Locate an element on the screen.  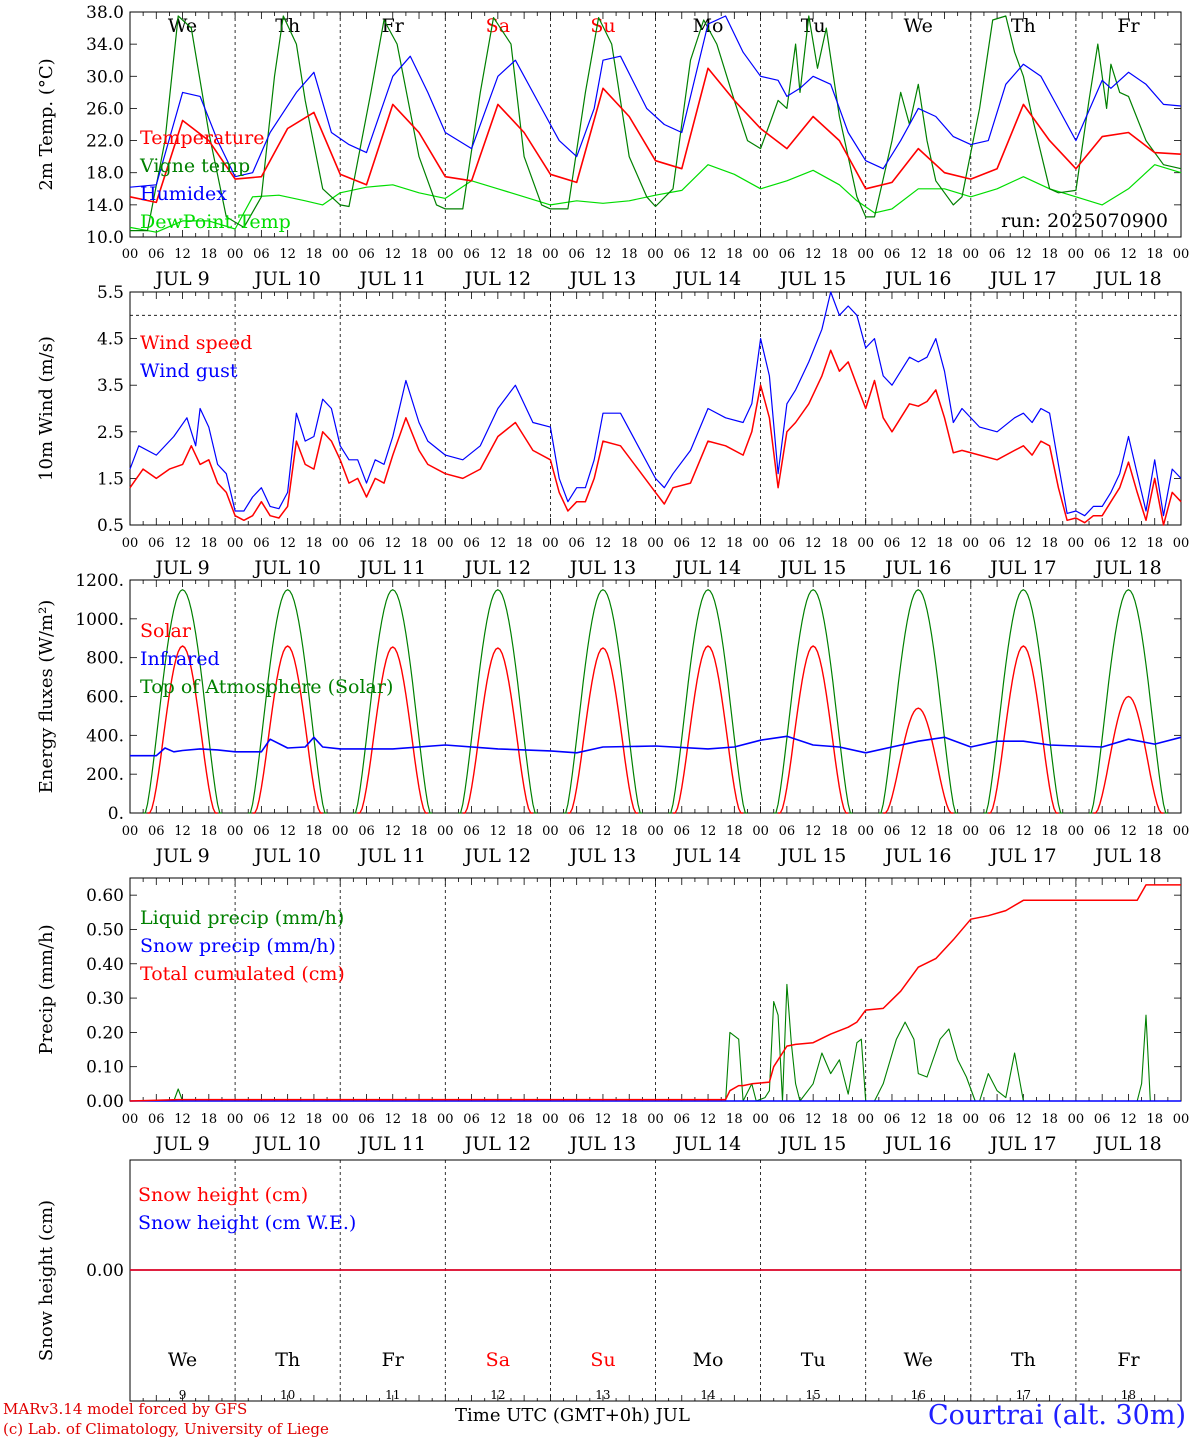
precip-legend-snow-precip-mm-h-: Snow precip (mm/h) is located at coordinates (238, 946).